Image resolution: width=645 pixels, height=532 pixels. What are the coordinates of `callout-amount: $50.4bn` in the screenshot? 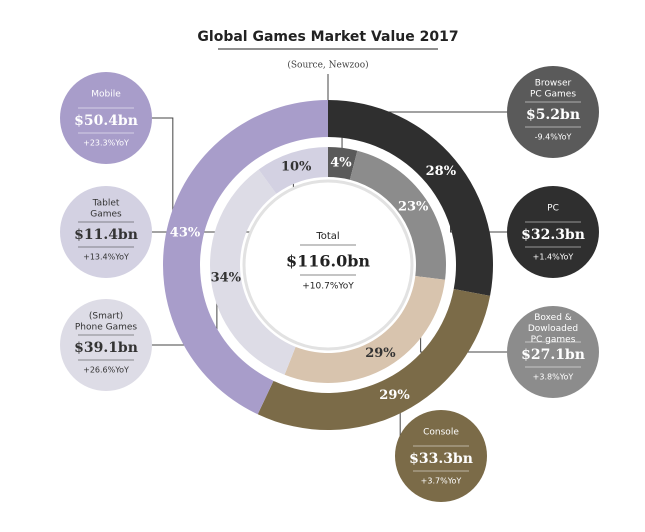 It's located at (106, 121).